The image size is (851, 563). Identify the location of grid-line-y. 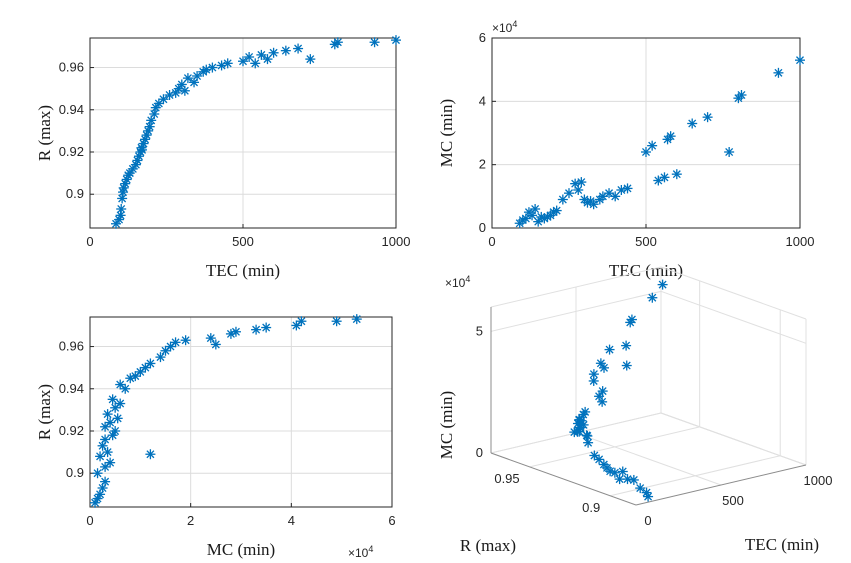
(695, 476).